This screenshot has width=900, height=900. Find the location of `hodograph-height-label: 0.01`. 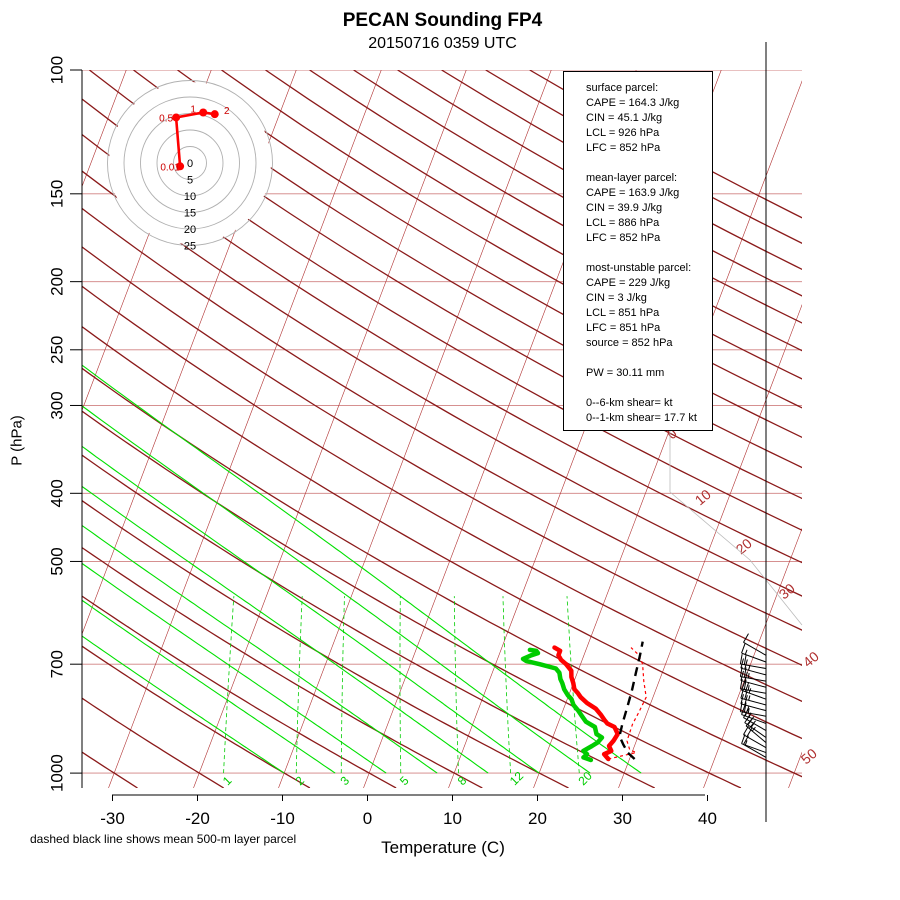

hodograph-height-label: 0.01 is located at coordinates (170, 167).